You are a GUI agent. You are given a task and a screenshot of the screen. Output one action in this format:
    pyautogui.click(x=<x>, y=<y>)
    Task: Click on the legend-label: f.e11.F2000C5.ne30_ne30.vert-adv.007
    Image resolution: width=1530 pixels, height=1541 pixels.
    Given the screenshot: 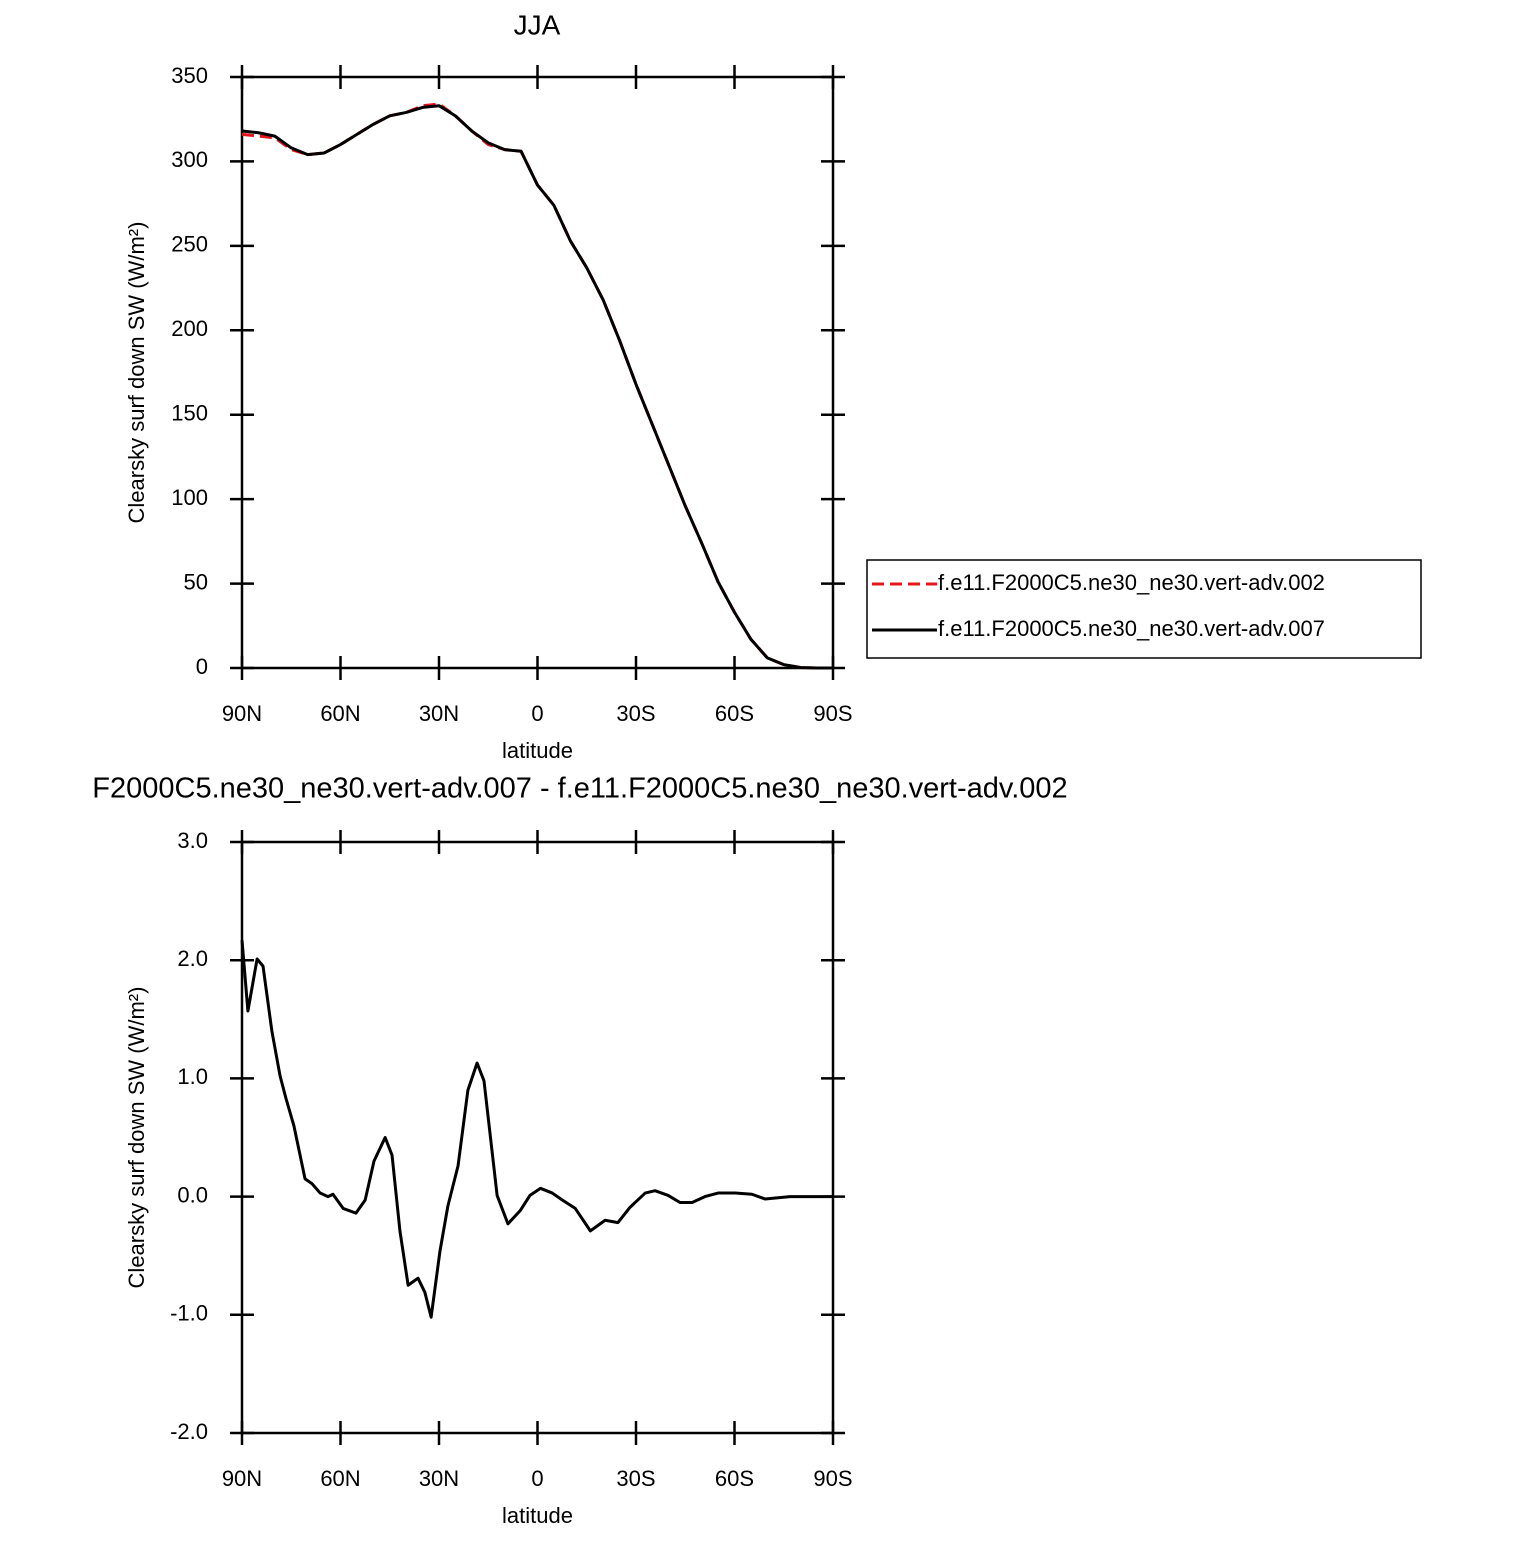 What is the action you would take?
    pyautogui.click(x=1131, y=628)
    